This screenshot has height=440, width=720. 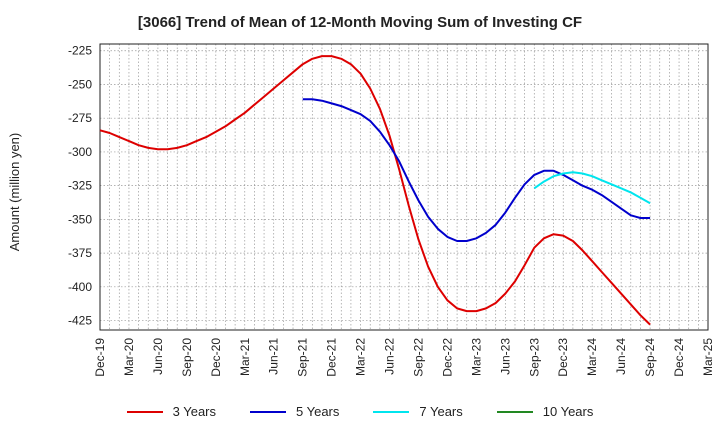 What do you see at coordinates (447, 357) in the screenshot?
I see `x-tick-label: Dec-22` at bounding box center [447, 357].